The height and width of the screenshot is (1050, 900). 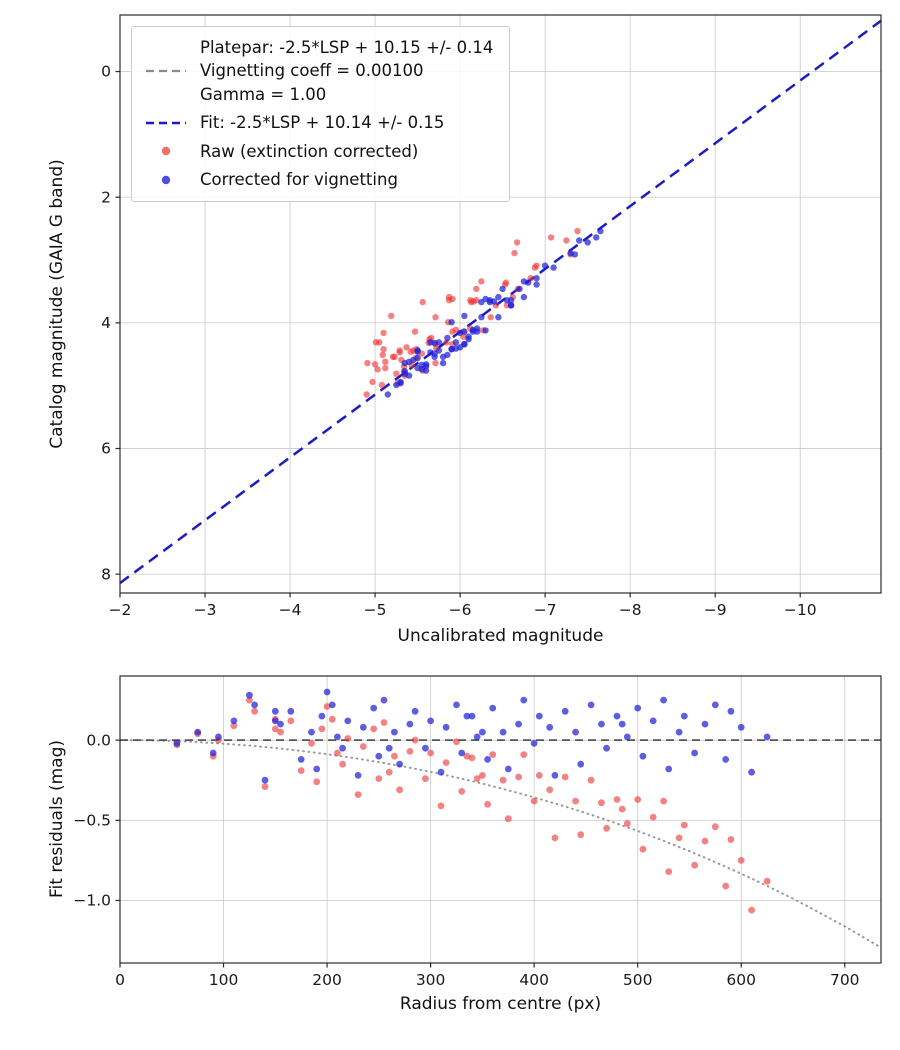 I want to click on y-tick-label: −0.5, so click(x=92, y=821).